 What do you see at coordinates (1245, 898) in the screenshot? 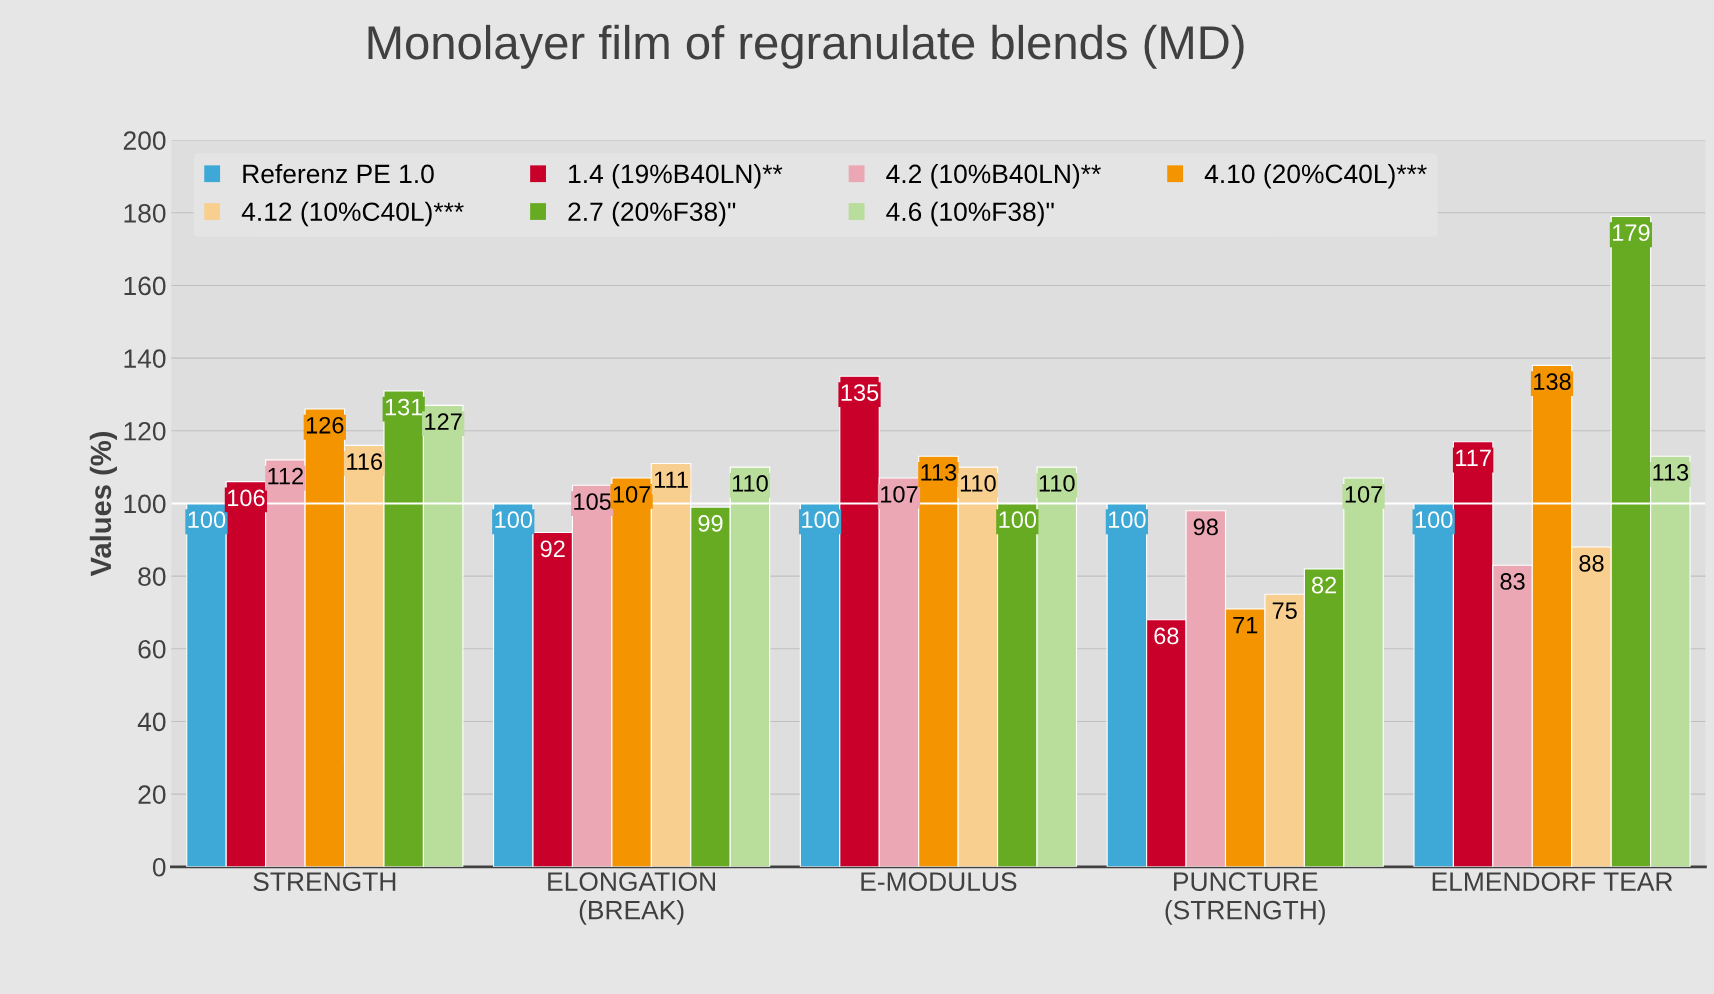
I see `x-tick-label: PUNCTURE (STRENGTH)` at bounding box center [1245, 898].